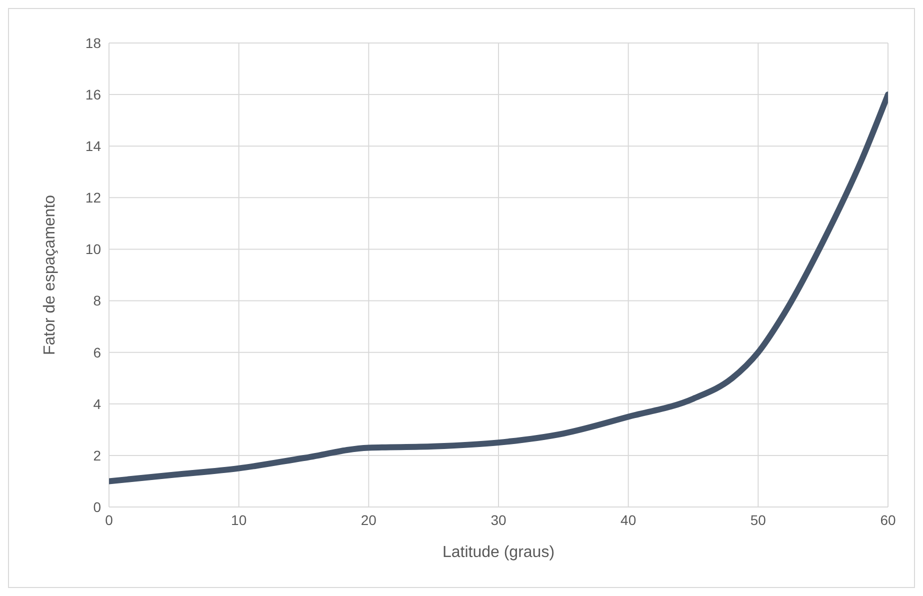 The width and height of the screenshot is (923, 596). Describe the element at coordinates (758, 520) in the screenshot. I see `x-tick-label: 50` at that location.